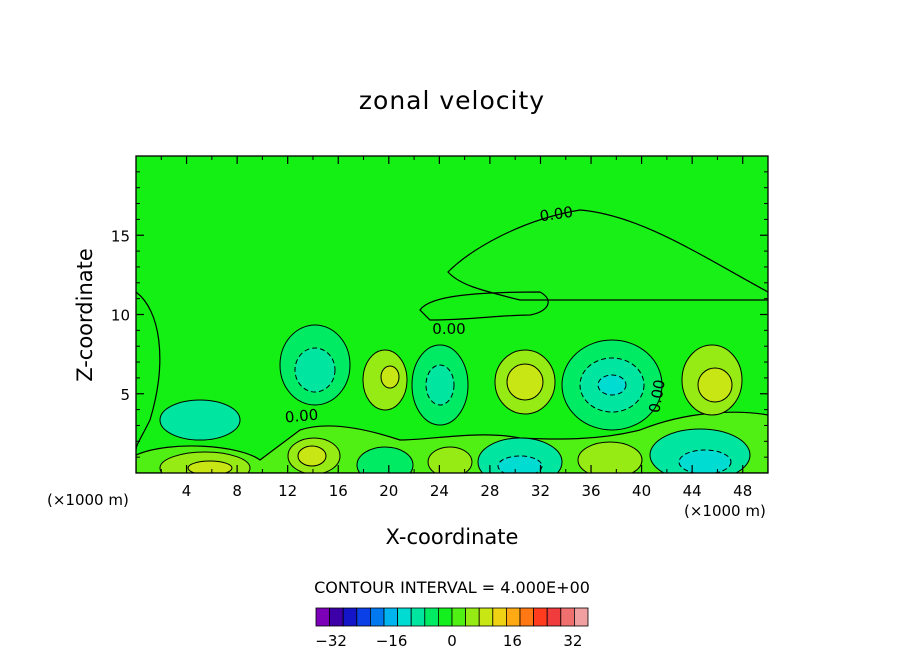 The width and height of the screenshot is (904, 654). I want to click on cell-neg-2b, so click(315, 370).